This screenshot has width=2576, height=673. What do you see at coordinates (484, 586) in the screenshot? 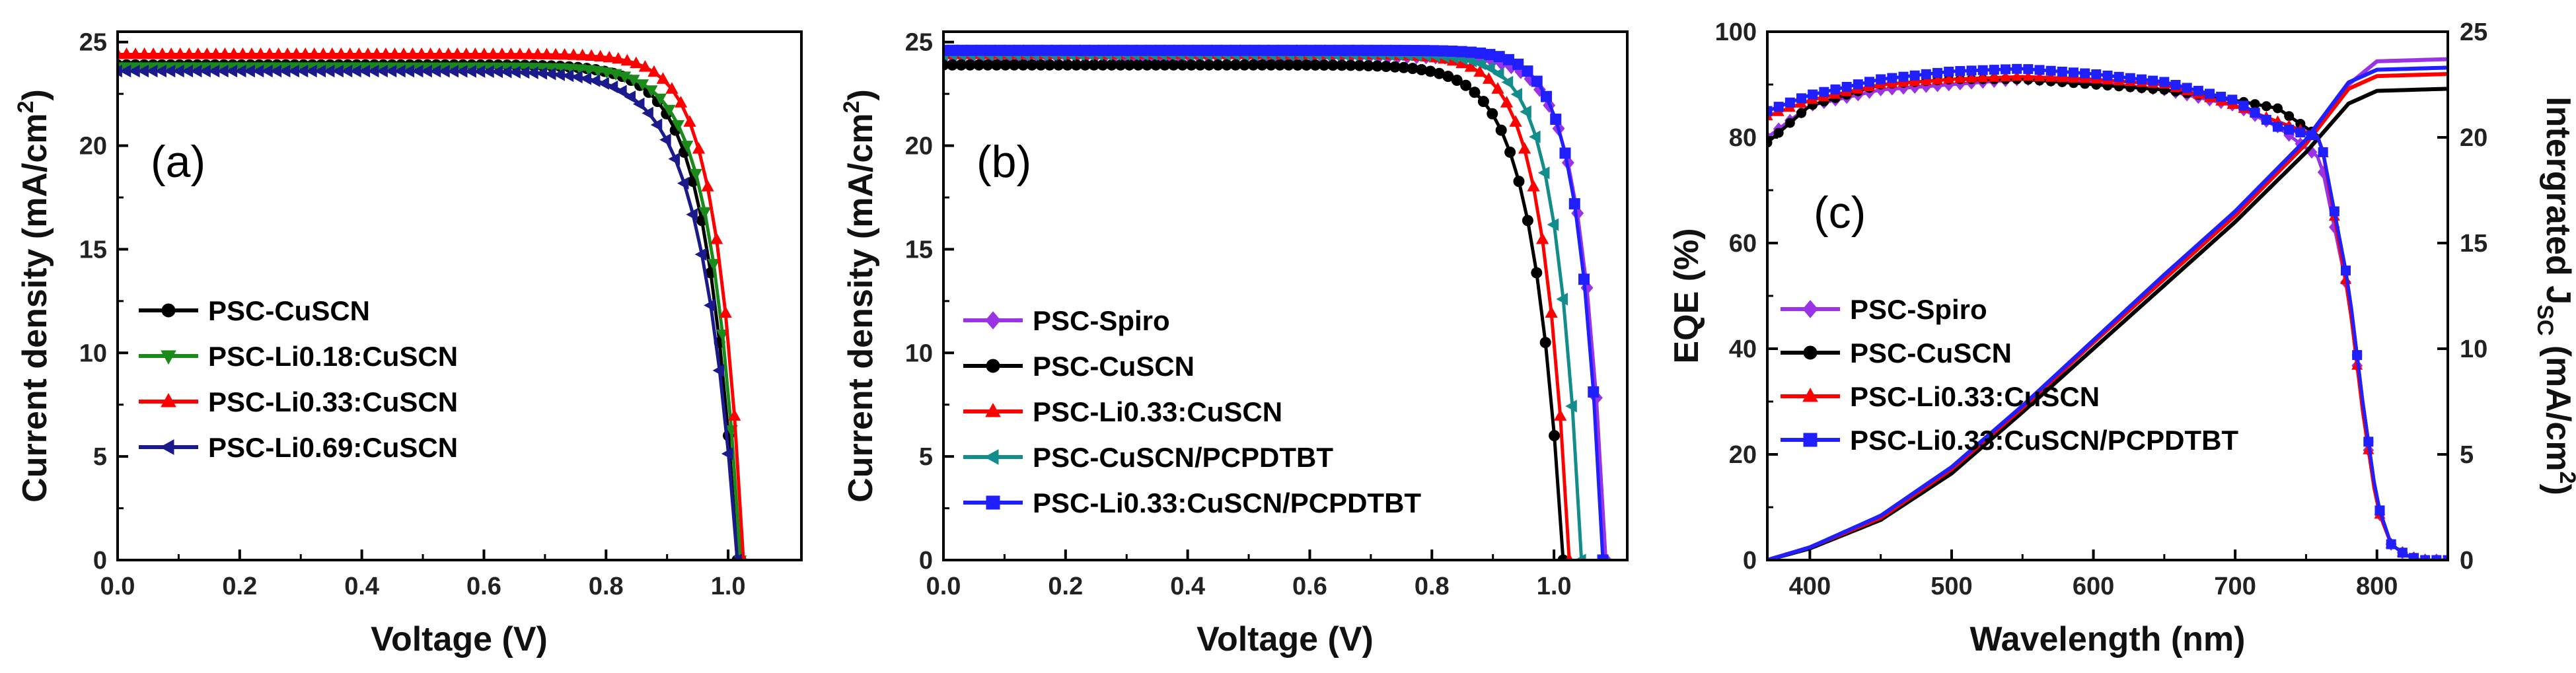
I see `panel-a-xtick-label: 0.6` at bounding box center [484, 586].